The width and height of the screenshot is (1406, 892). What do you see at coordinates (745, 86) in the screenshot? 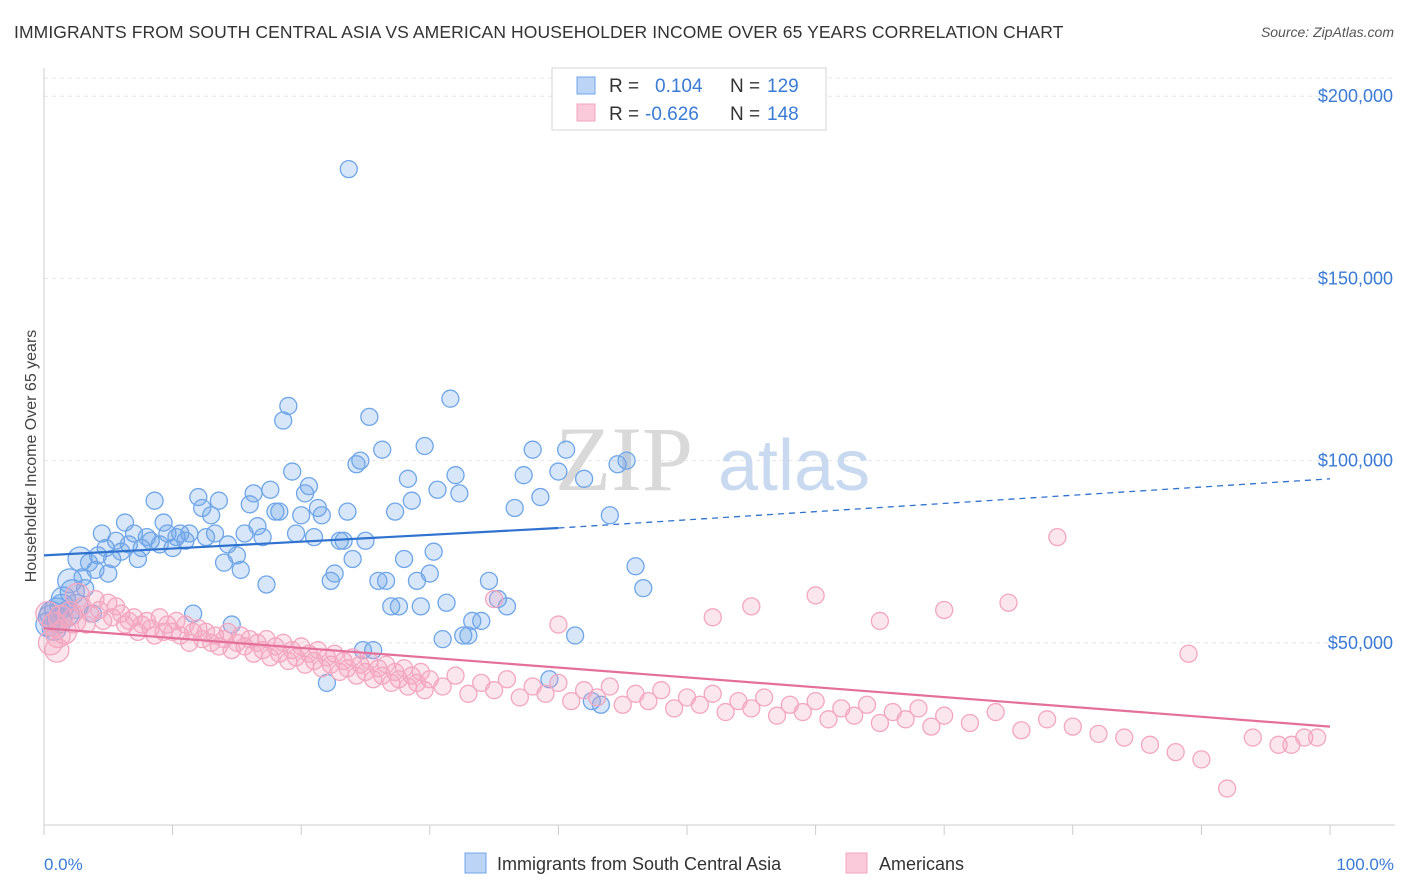
I see `legend-n-label-blue: N =` at bounding box center [745, 86].